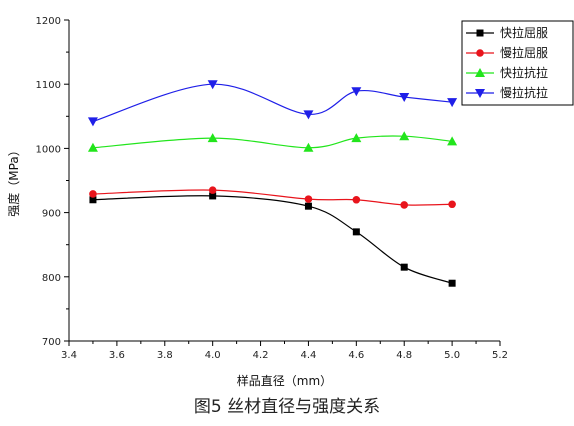  Describe the element at coordinates (13, 180) in the screenshot. I see `y-axis-title: 强度（MPa）` at that location.